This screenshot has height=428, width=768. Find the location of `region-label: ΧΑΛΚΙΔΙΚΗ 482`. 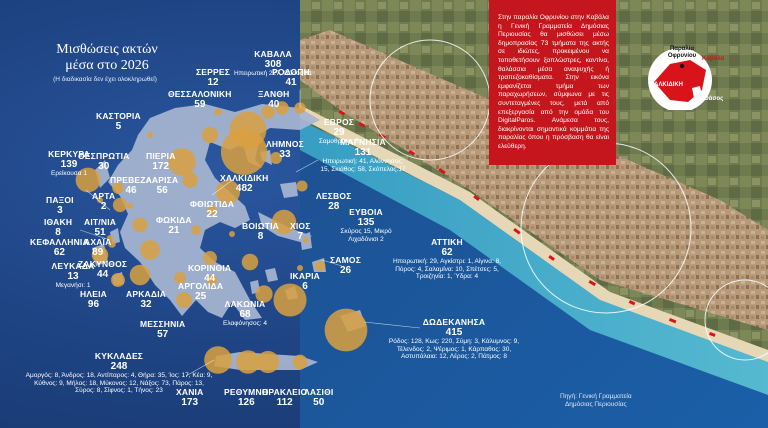

region-label: ΧΑΛΚΙΔΙΚΗ 482 is located at coordinates (244, 184).